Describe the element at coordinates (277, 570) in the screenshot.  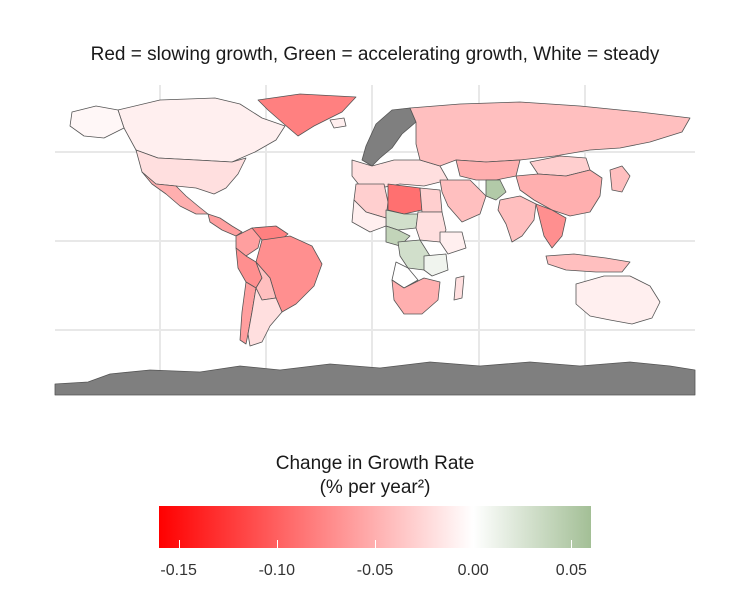
I see `legend-tick-label: -0.10` at that location.